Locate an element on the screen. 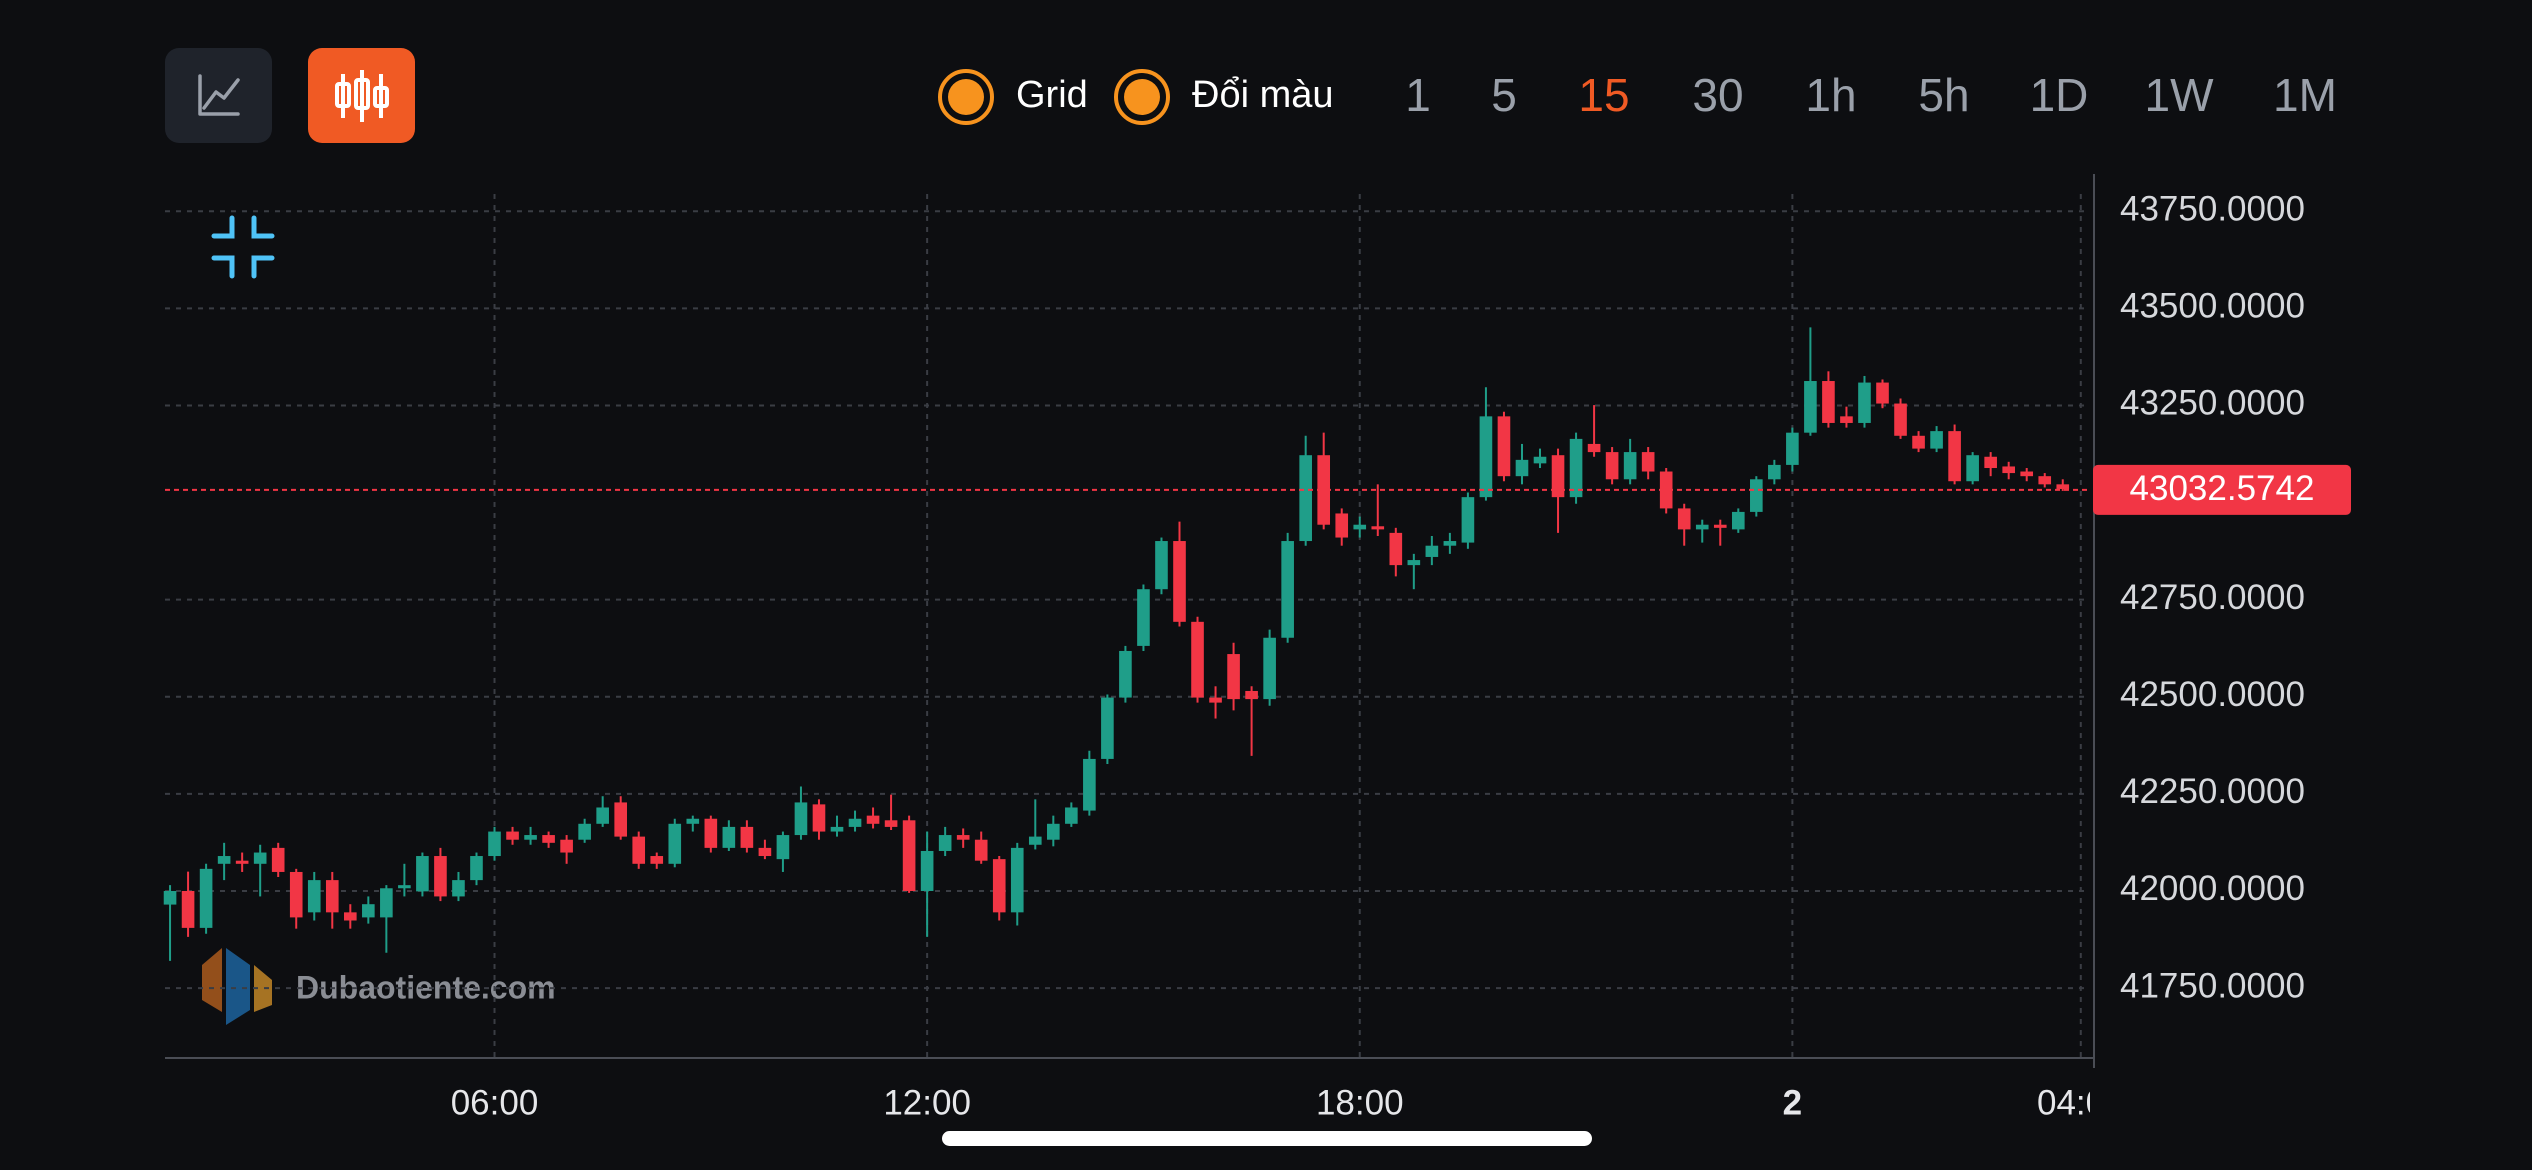  last-price-box is located at coordinates (2222, 489).